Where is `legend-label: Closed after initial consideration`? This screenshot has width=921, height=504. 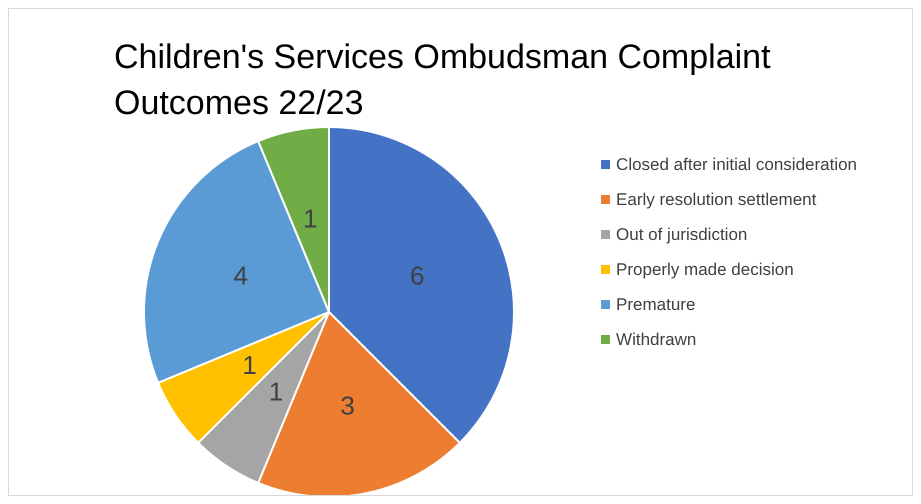 legend-label: Closed after initial consideration is located at coordinates (737, 164).